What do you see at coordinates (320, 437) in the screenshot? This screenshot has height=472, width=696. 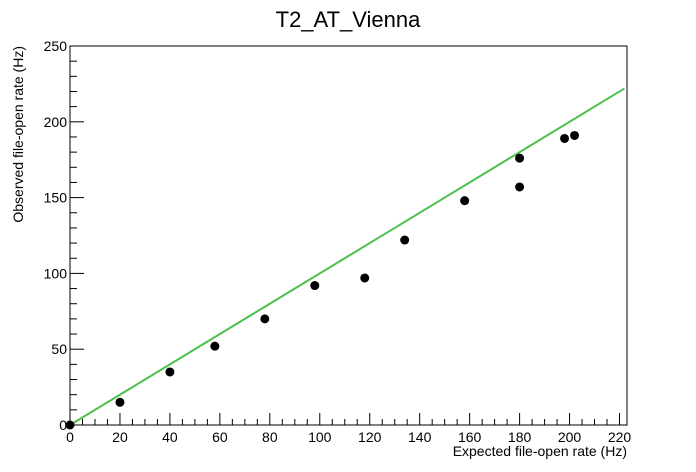 I see `x-tick-label: 100` at bounding box center [320, 437].